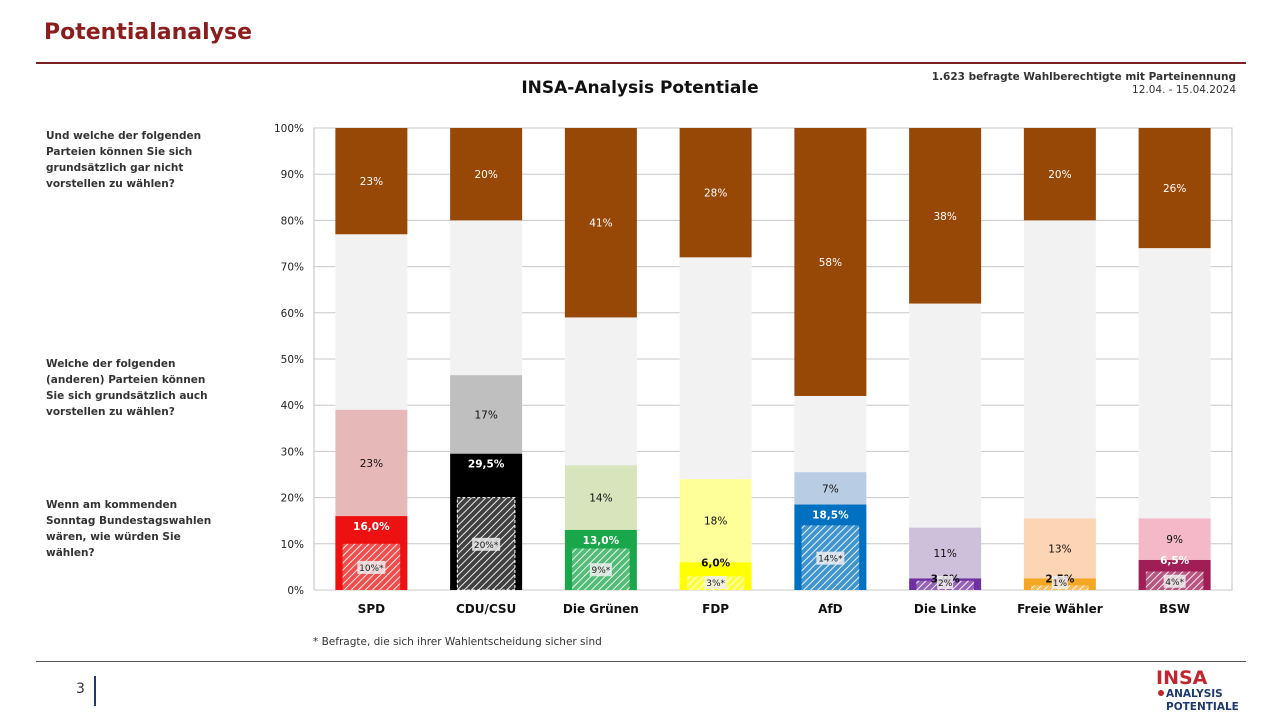  Describe the element at coordinates (292, 499) in the screenshot. I see `y-tick-label: 20%` at that location.